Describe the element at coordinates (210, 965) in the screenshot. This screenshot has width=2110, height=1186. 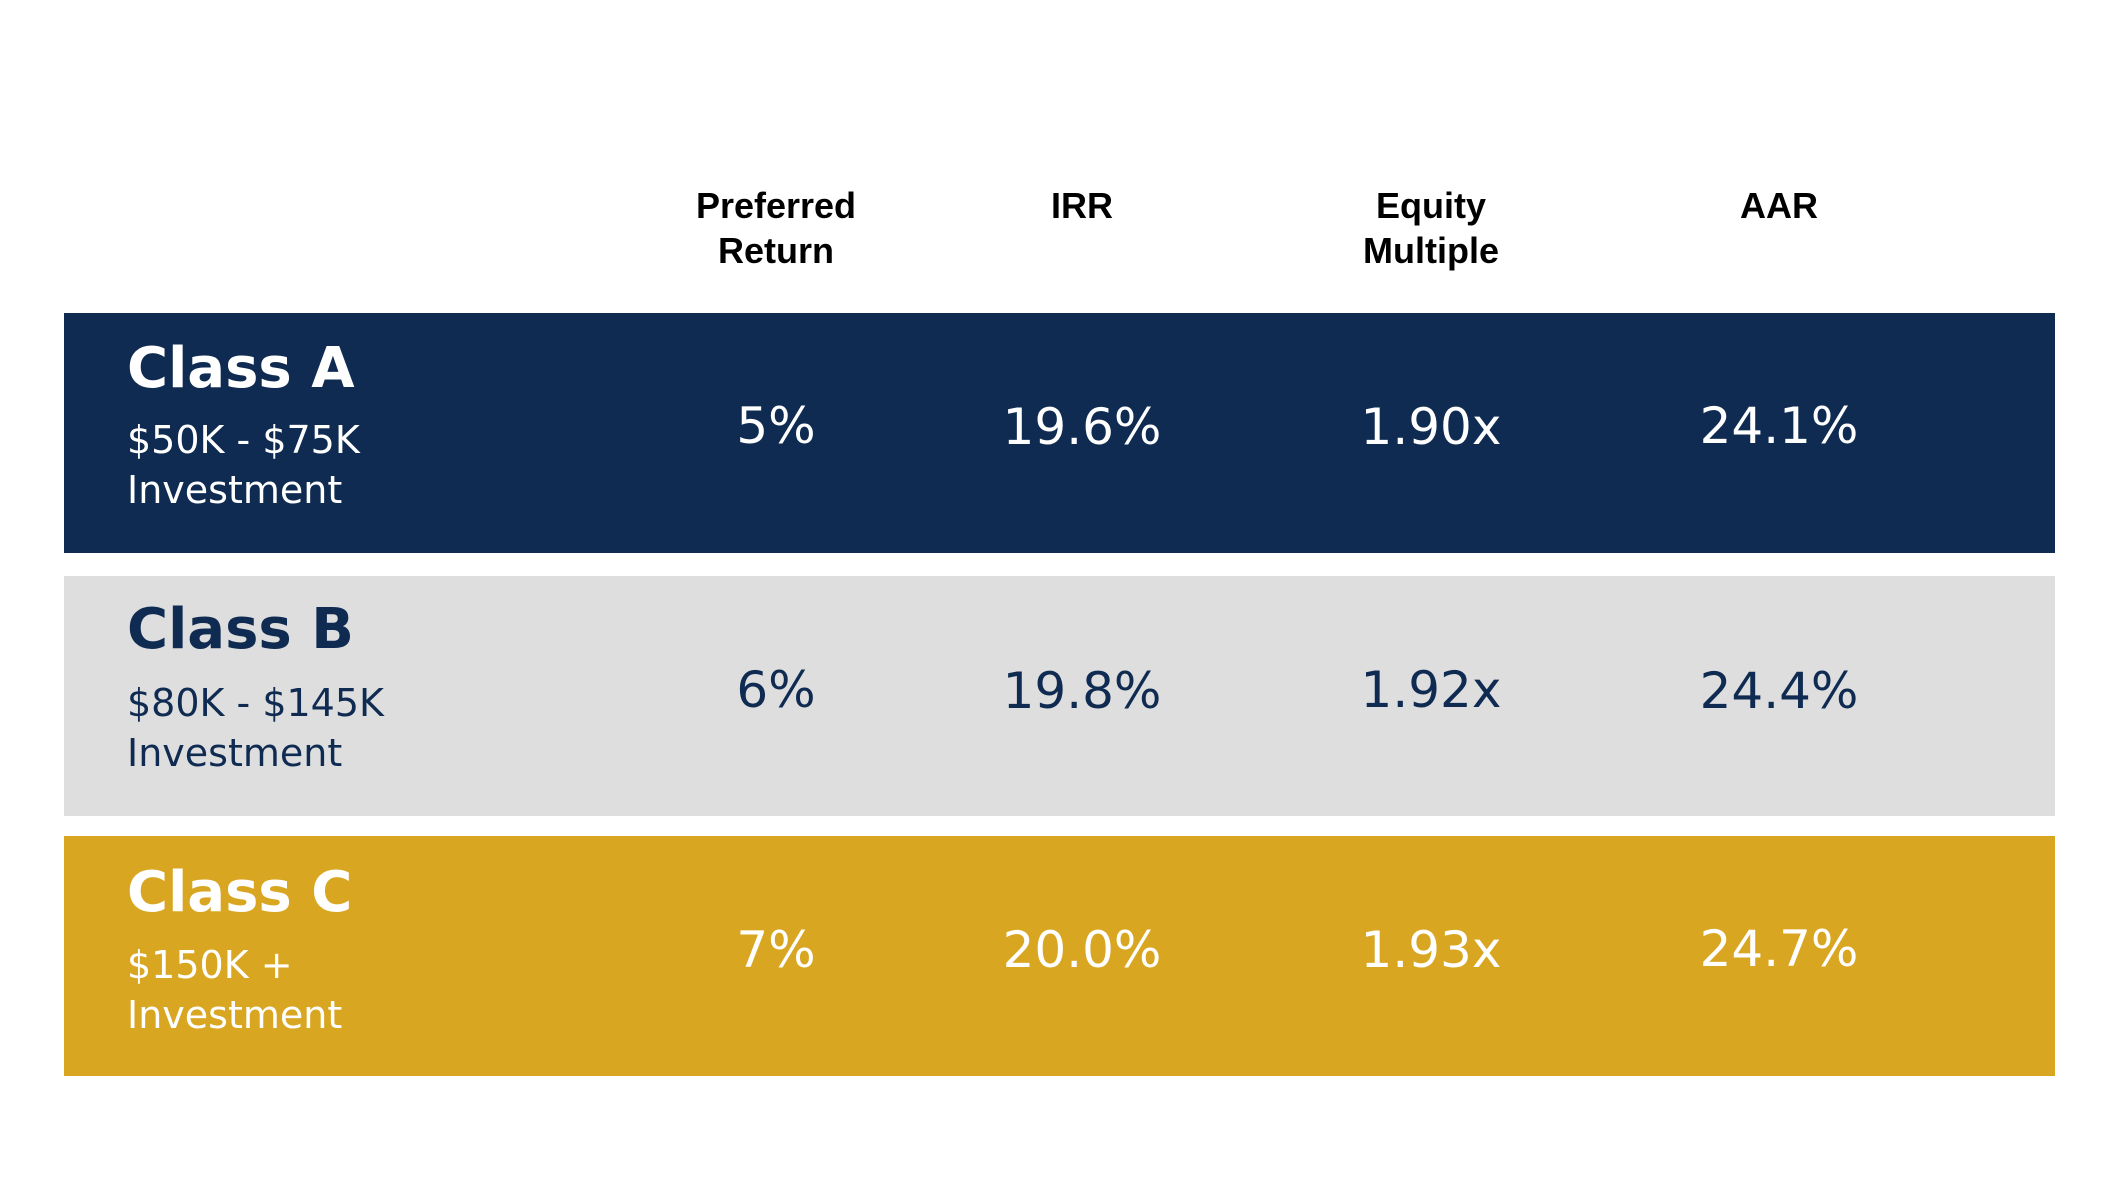
I see `class-c-range: $150K +` at that location.